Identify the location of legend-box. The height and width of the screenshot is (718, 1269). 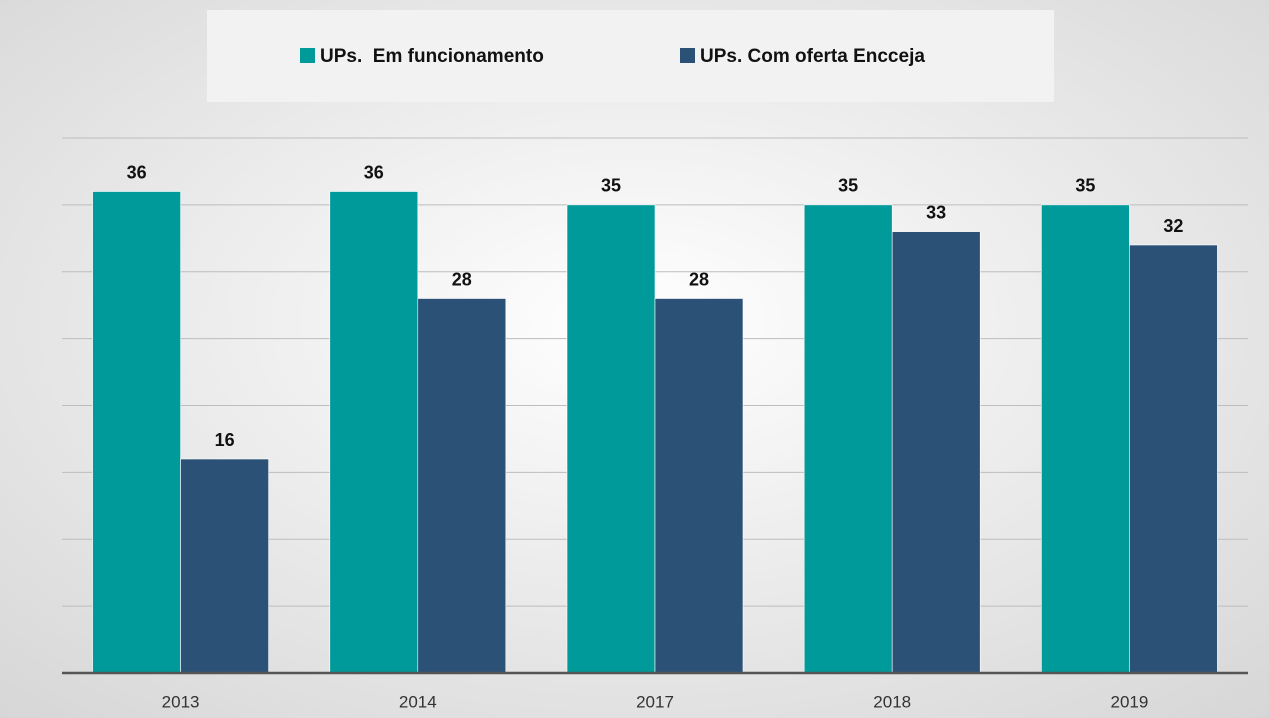
(630, 56).